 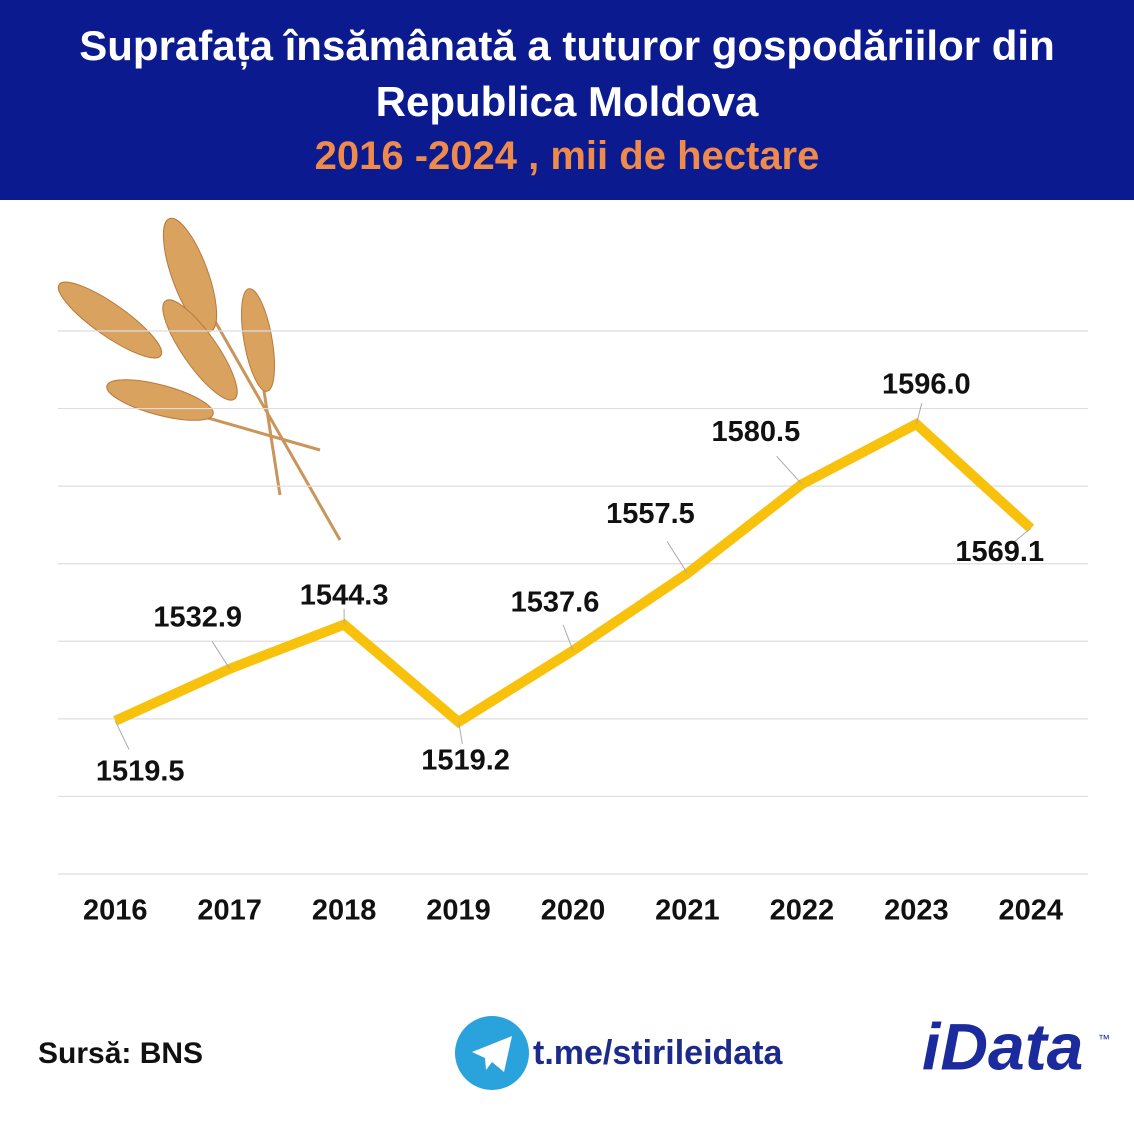 What do you see at coordinates (197, 617) in the screenshot?
I see `data-label: 1532.9` at bounding box center [197, 617].